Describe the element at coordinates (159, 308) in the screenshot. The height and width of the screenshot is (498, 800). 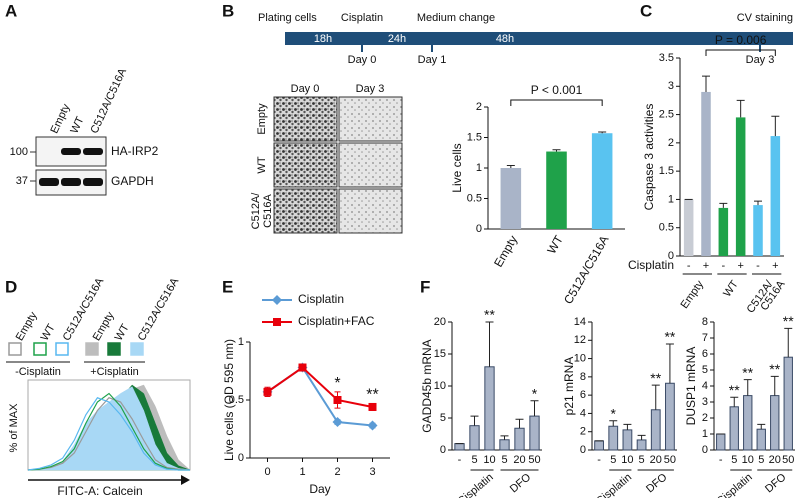
I see `legend-label: C512A/C516A` at that location.